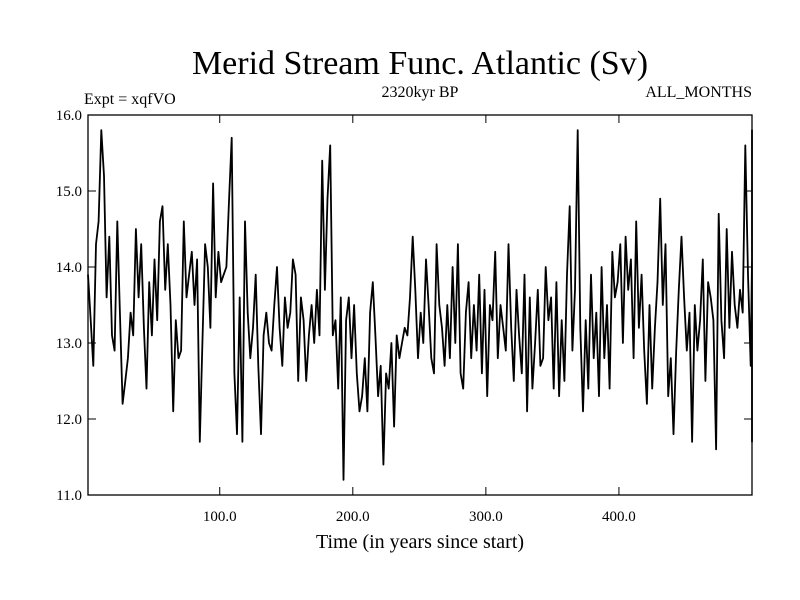 The width and height of the screenshot is (800, 600). I want to click on y-tick-label: 15.0, so click(69, 192).